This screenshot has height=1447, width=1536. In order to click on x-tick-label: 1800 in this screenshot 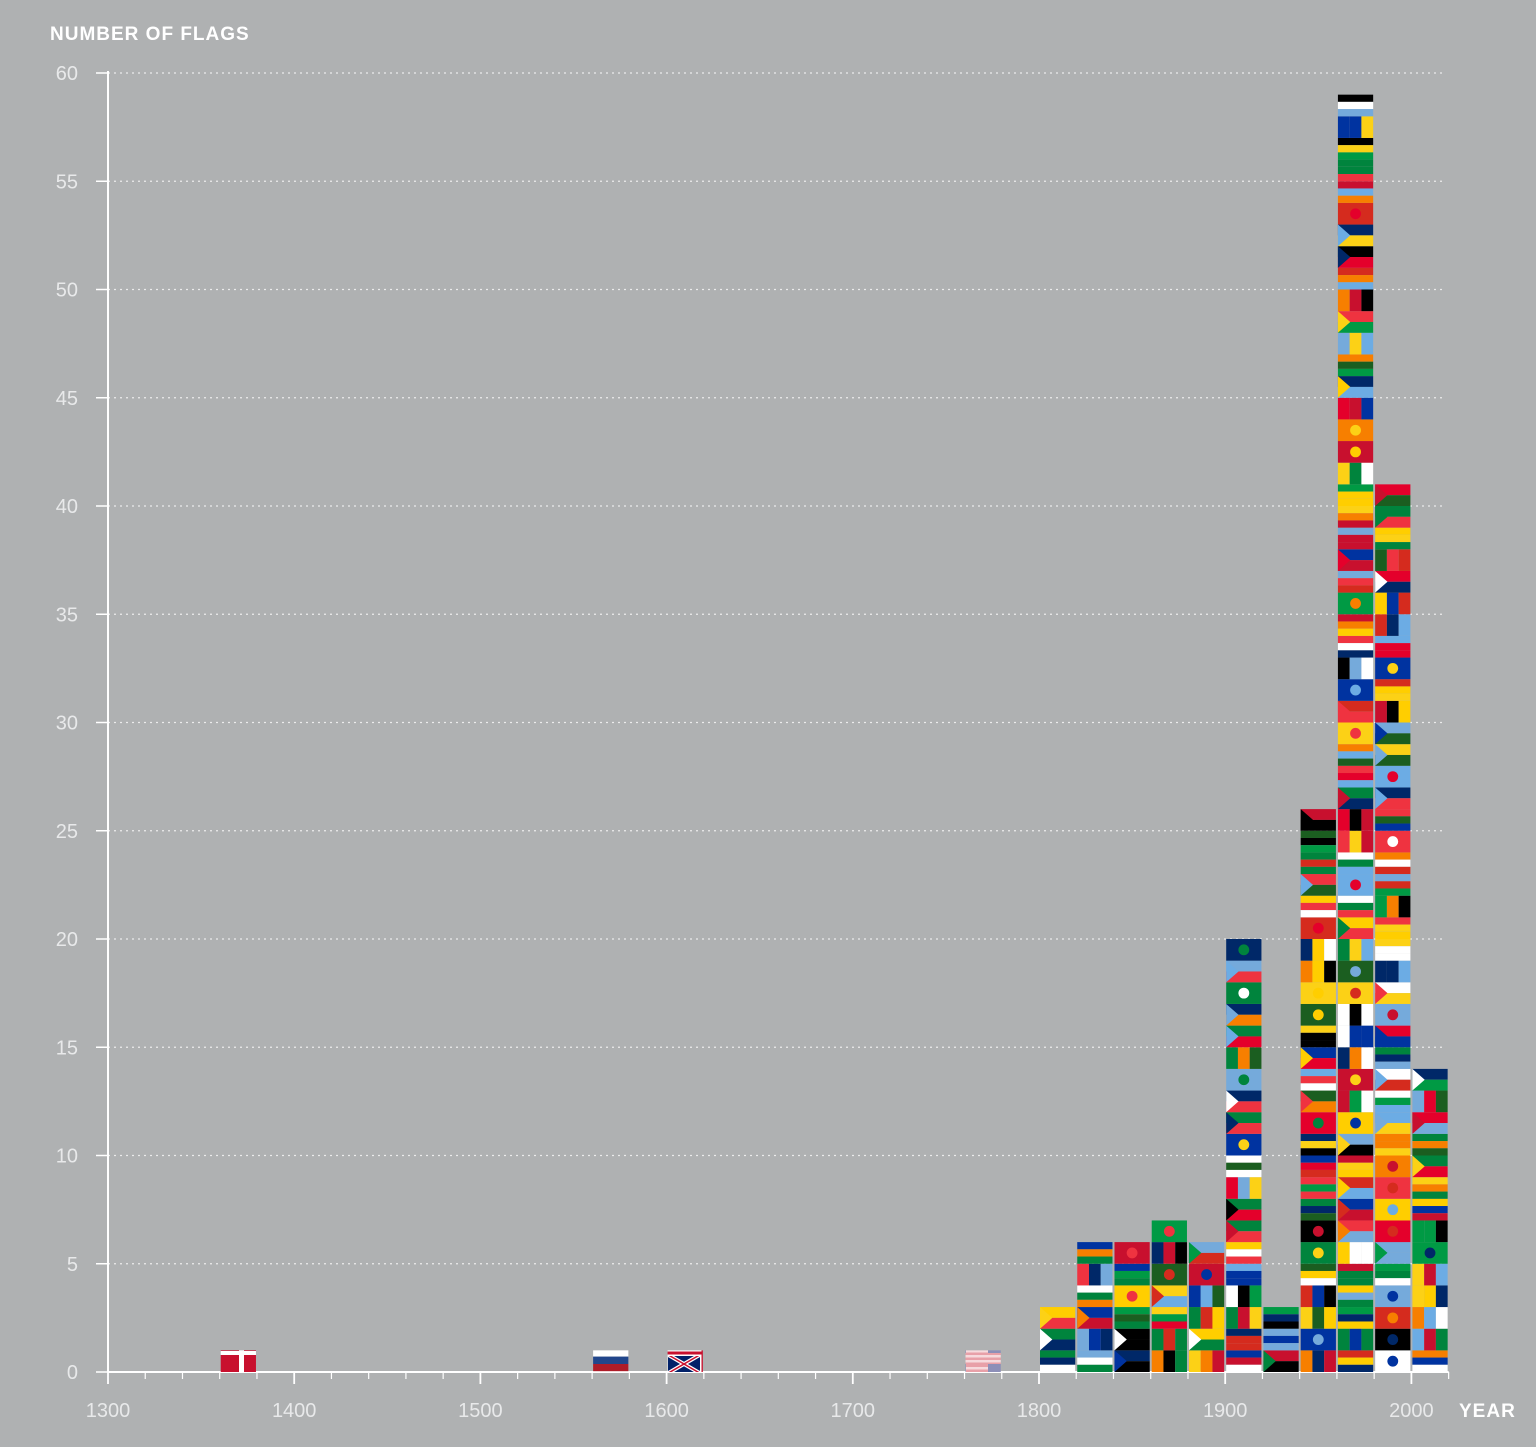, I will do `click(1039, 1411)`.